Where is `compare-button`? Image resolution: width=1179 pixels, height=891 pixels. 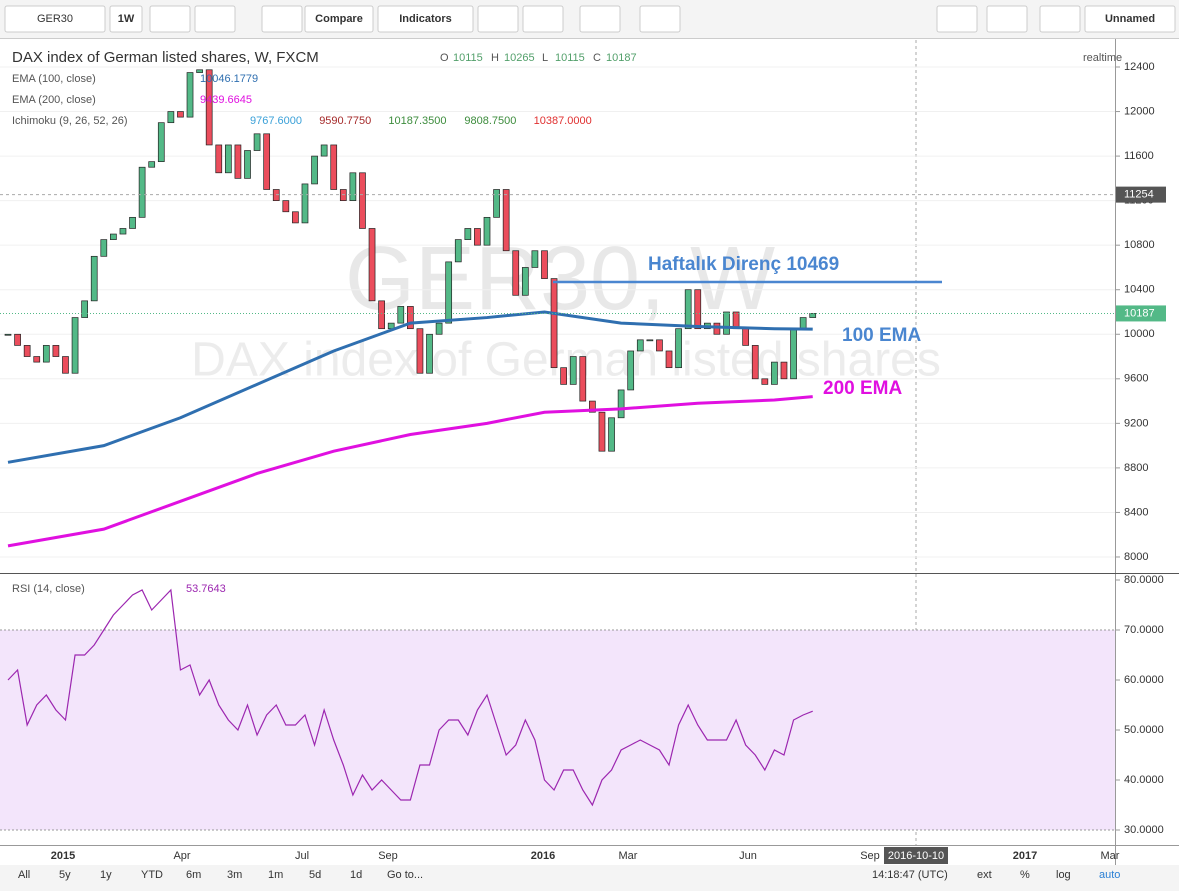 compare-button is located at coordinates (339, 19).